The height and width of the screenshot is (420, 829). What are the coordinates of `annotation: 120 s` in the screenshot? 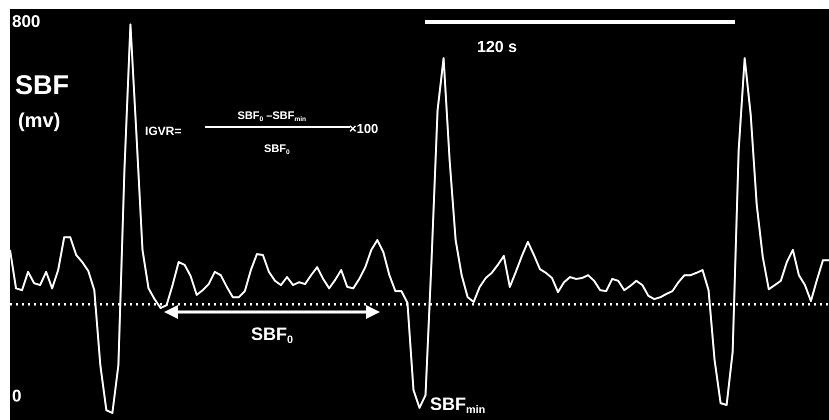 It's located at (497, 47).